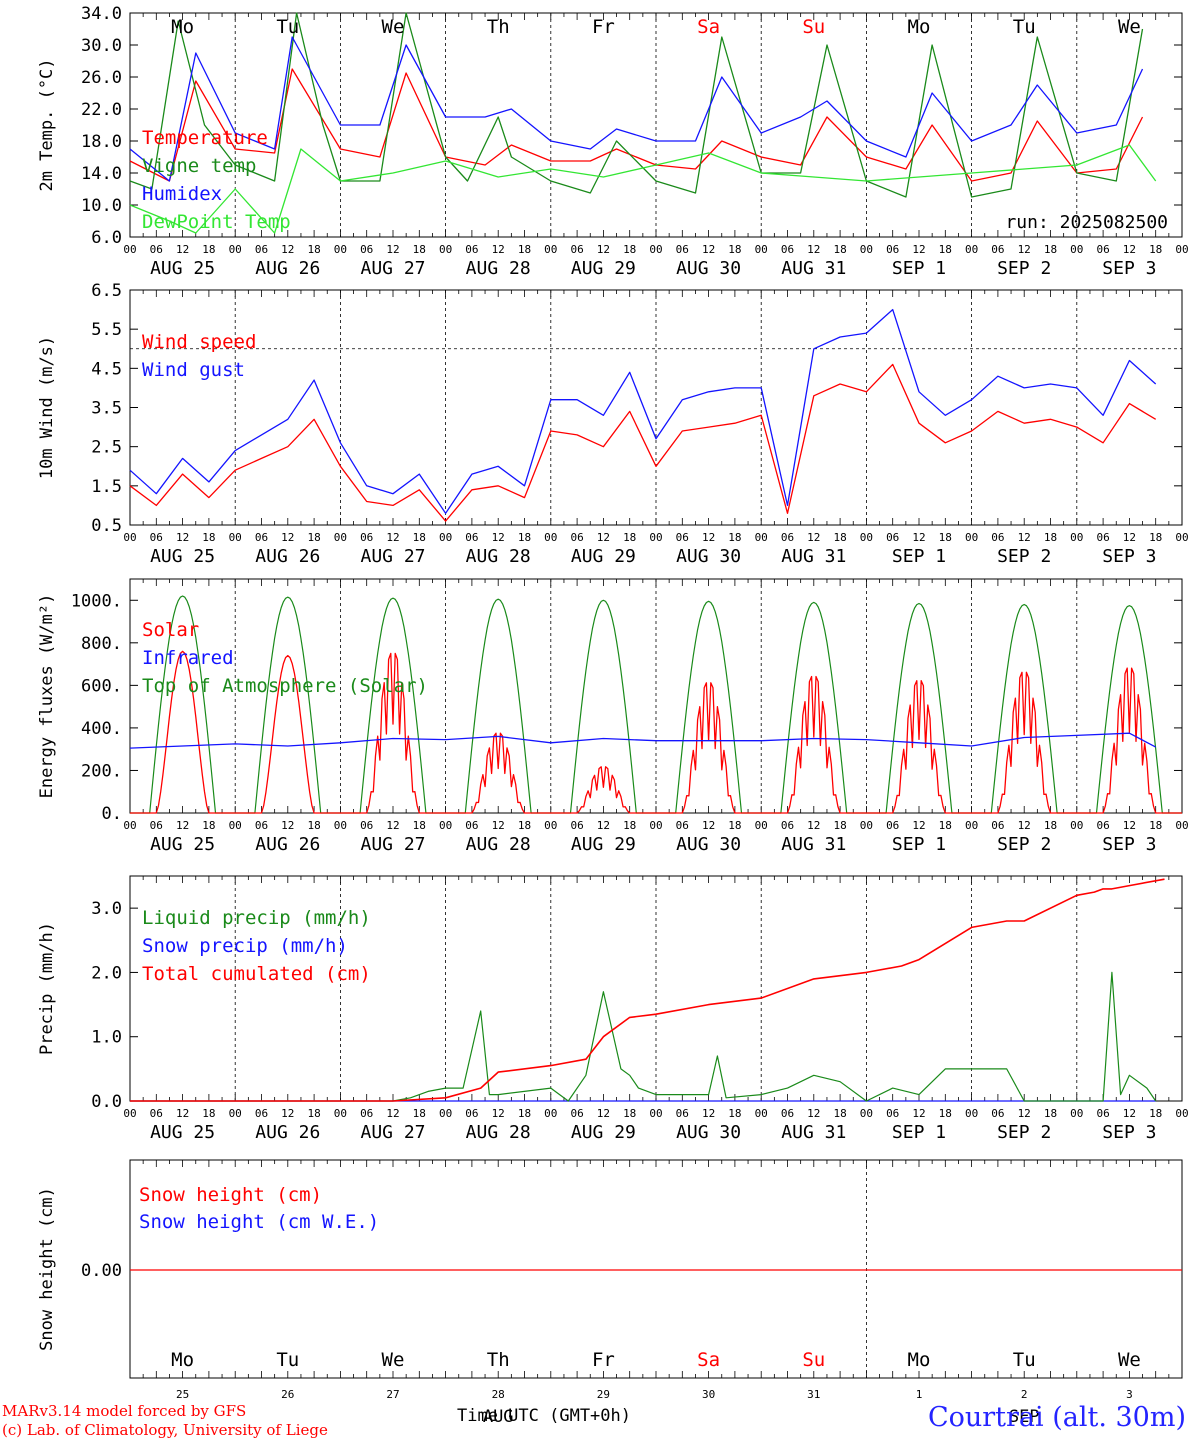 The width and height of the screenshot is (1194, 1440). What do you see at coordinates (245, 946) in the screenshot?
I see `legend-entry: Snow precip (mm/h)` at bounding box center [245, 946].